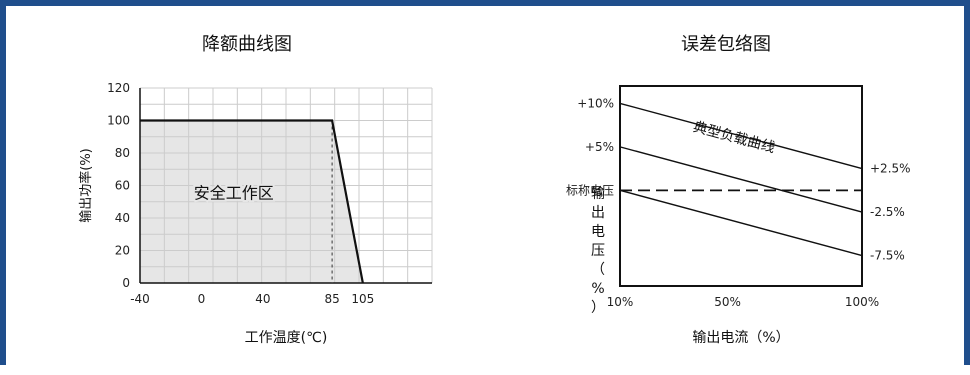  What do you see at coordinates (890, 169) in the screenshot?
I see `right-tick-label: +2.5%` at bounding box center [890, 169].